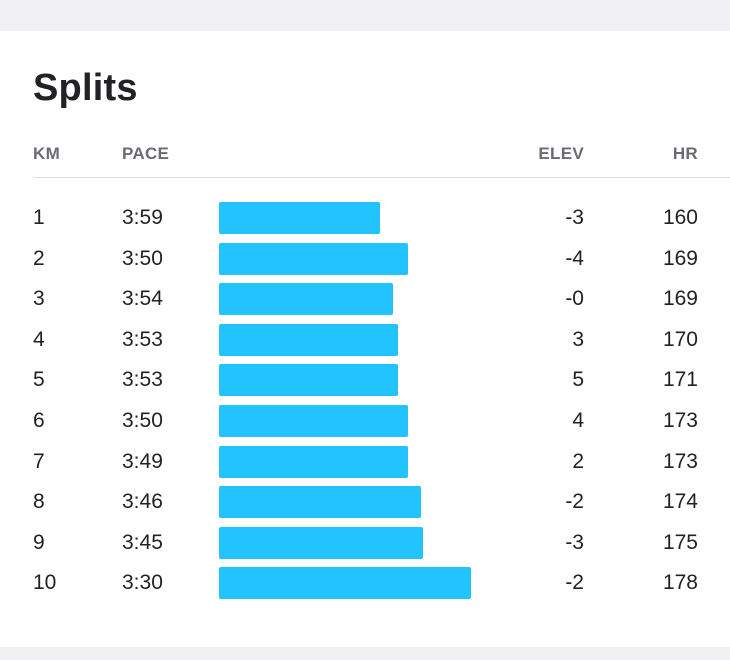  What do you see at coordinates (561, 153) in the screenshot?
I see `column-header-elev: ELEV` at bounding box center [561, 153].